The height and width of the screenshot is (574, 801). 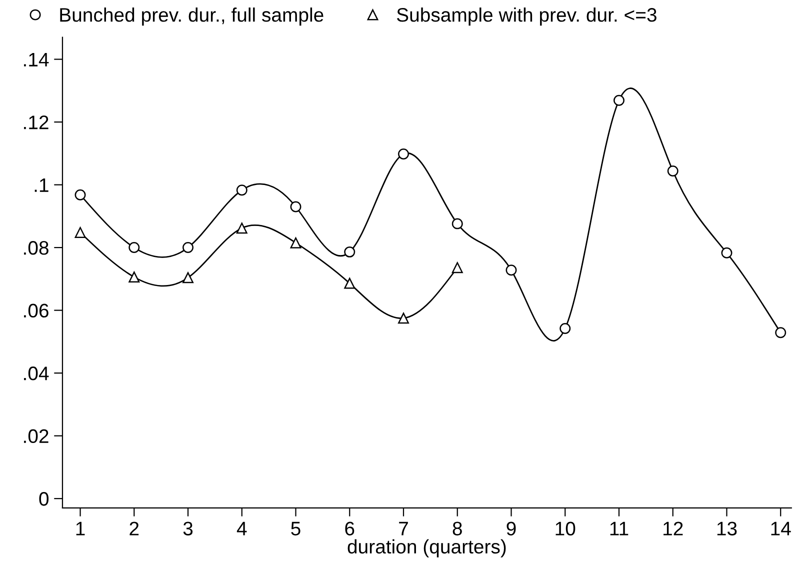 What do you see at coordinates (36, 373) in the screenshot?
I see `y-tick-label: .04` at bounding box center [36, 373].